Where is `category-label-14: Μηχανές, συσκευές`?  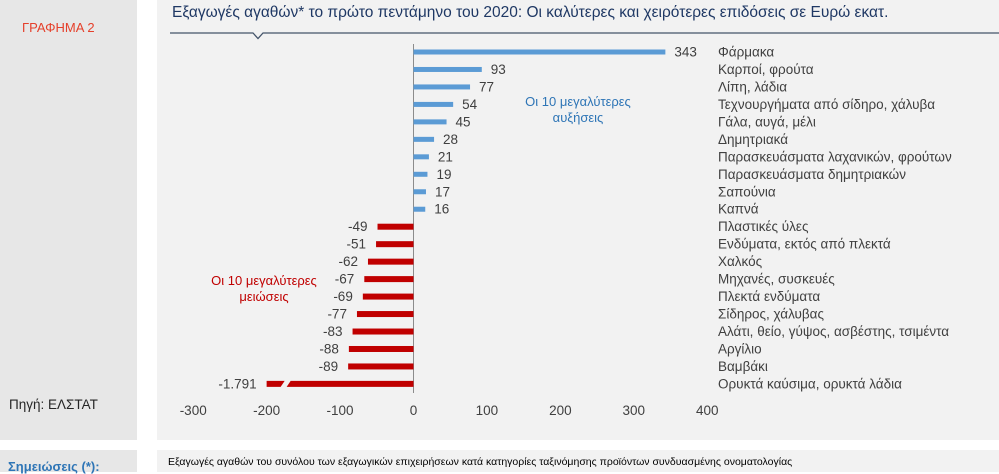
category-label-14: Μηχανές, συσκευές is located at coordinates (776, 279).